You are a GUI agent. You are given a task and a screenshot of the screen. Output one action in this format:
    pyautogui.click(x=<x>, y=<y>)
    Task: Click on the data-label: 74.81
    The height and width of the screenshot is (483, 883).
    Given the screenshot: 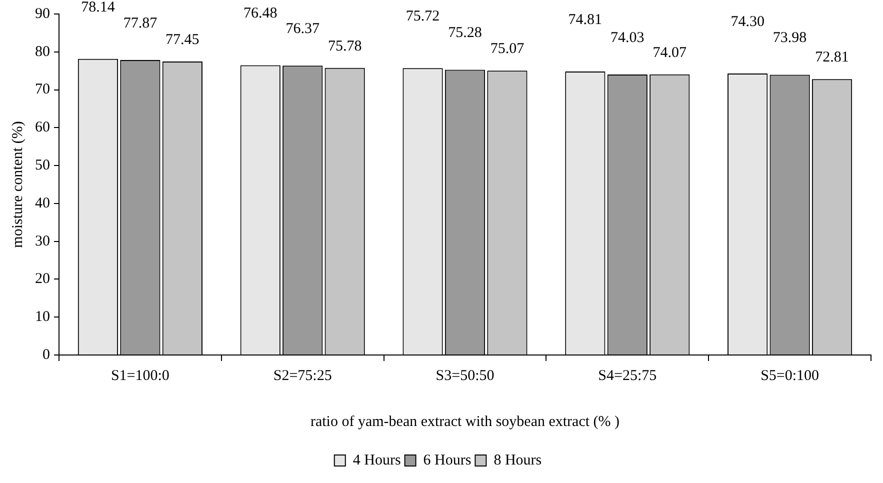 What is the action you would take?
    pyautogui.click(x=585, y=20)
    